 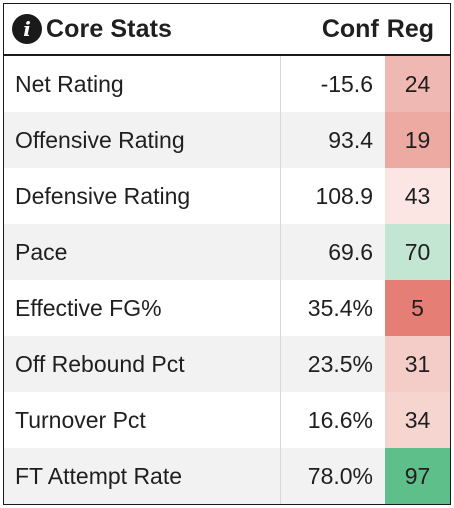 What do you see at coordinates (417, 308) in the screenshot?
I see `stat-rank: 5` at bounding box center [417, 308].